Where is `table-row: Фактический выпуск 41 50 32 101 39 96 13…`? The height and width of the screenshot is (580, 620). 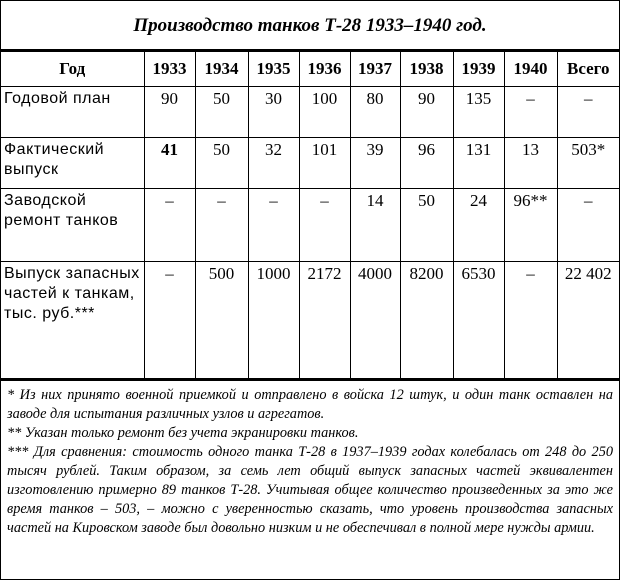
table-row: Фактический выпуск 41 50 32 101 39 96 13… is located at coordinates (310, 163).